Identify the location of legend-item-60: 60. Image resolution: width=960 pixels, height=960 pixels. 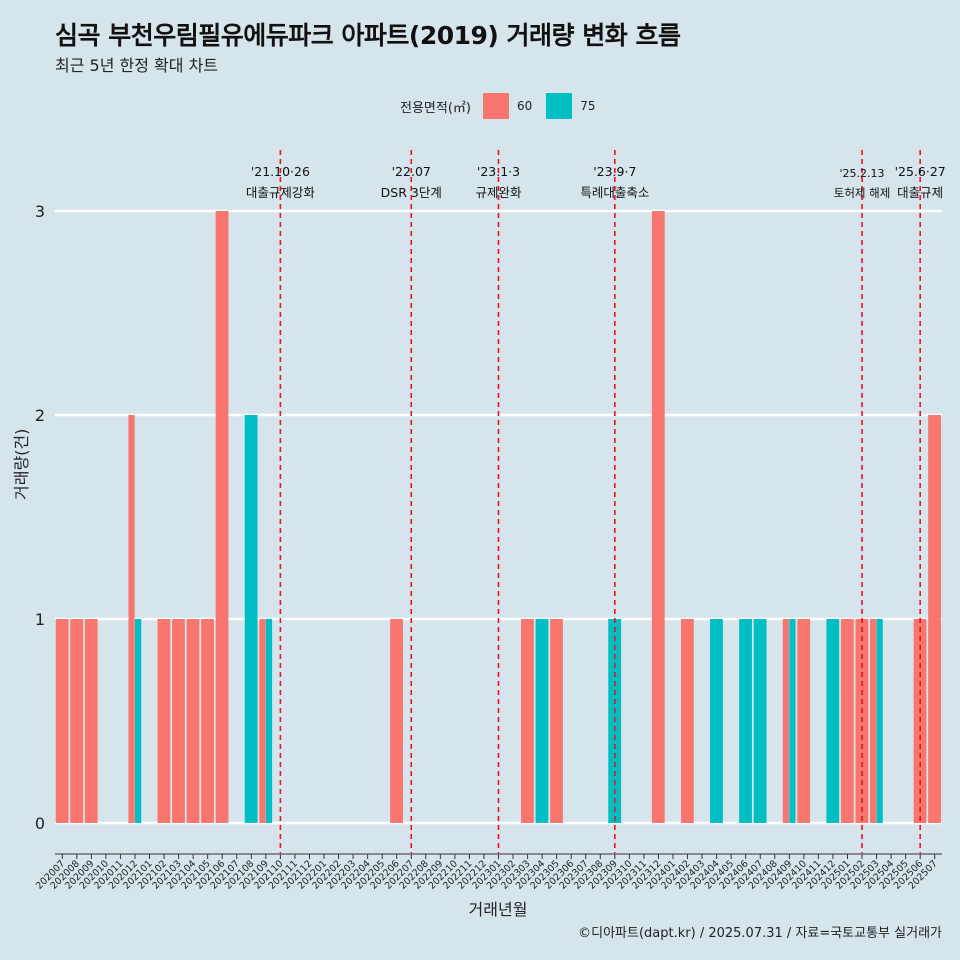
(507, 106).